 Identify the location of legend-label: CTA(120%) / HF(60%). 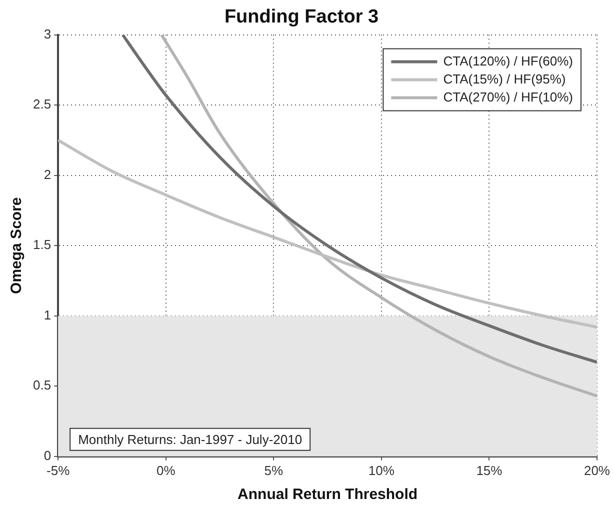
(508, 60).